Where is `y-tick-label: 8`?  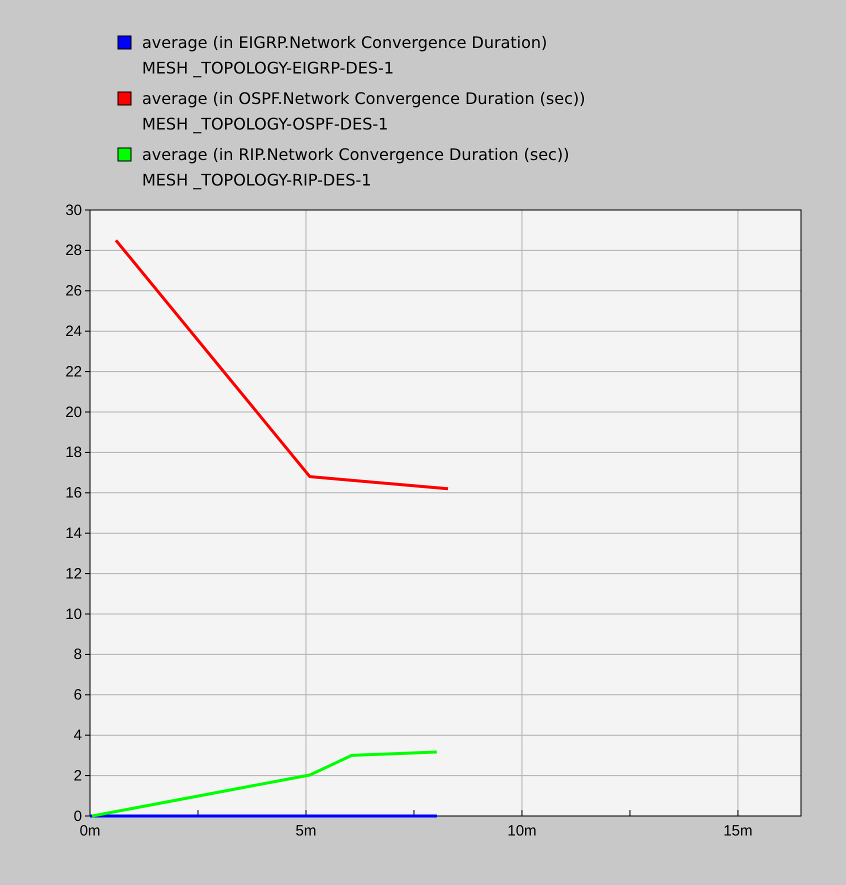
y-tick-label: 8 is located at coordinates (78, 655).